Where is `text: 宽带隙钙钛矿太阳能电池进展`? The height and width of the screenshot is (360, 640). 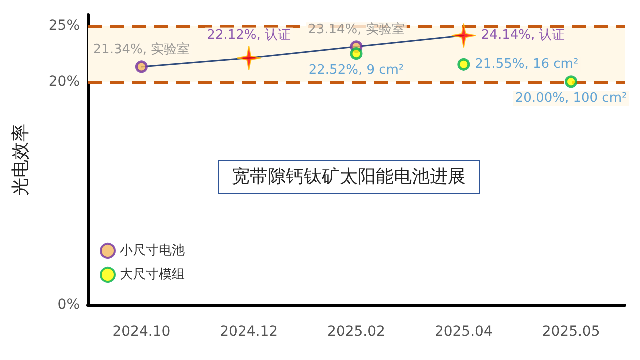
text: 宽带隙钙钛矿太阳能电池进展 is located at coordinates (349, 177).